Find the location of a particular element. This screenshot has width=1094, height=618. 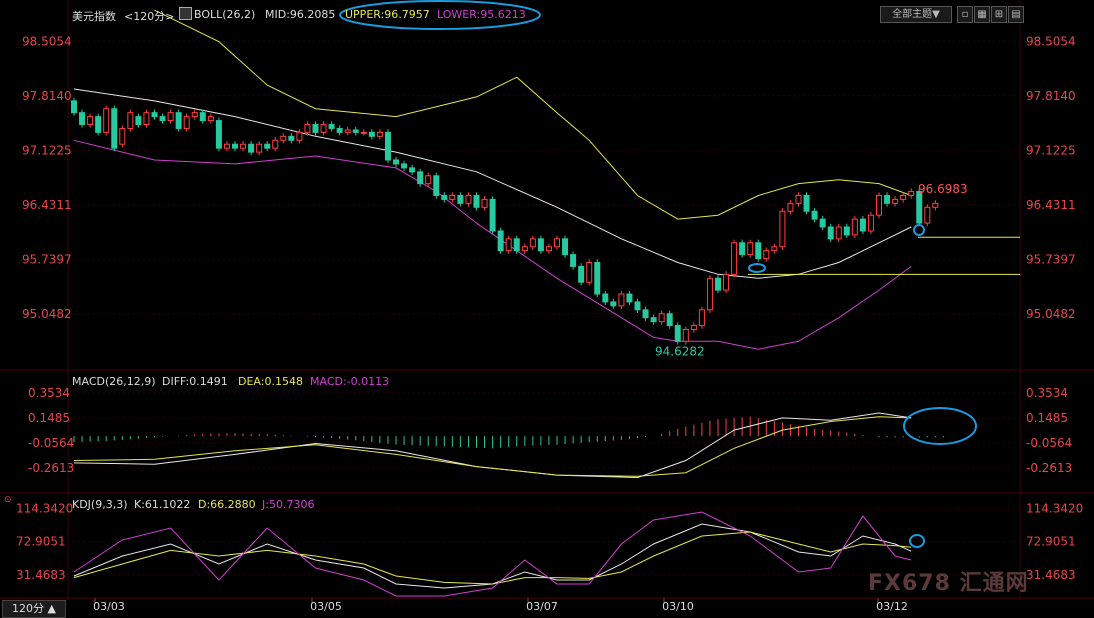

expand-icon: ⊞ is located at coordinates (999, 14).